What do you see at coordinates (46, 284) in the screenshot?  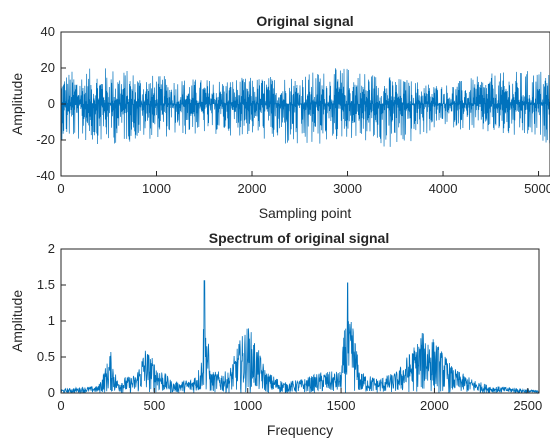 I see `y-tick-label: 1.5` at bounding box center [46, 284].